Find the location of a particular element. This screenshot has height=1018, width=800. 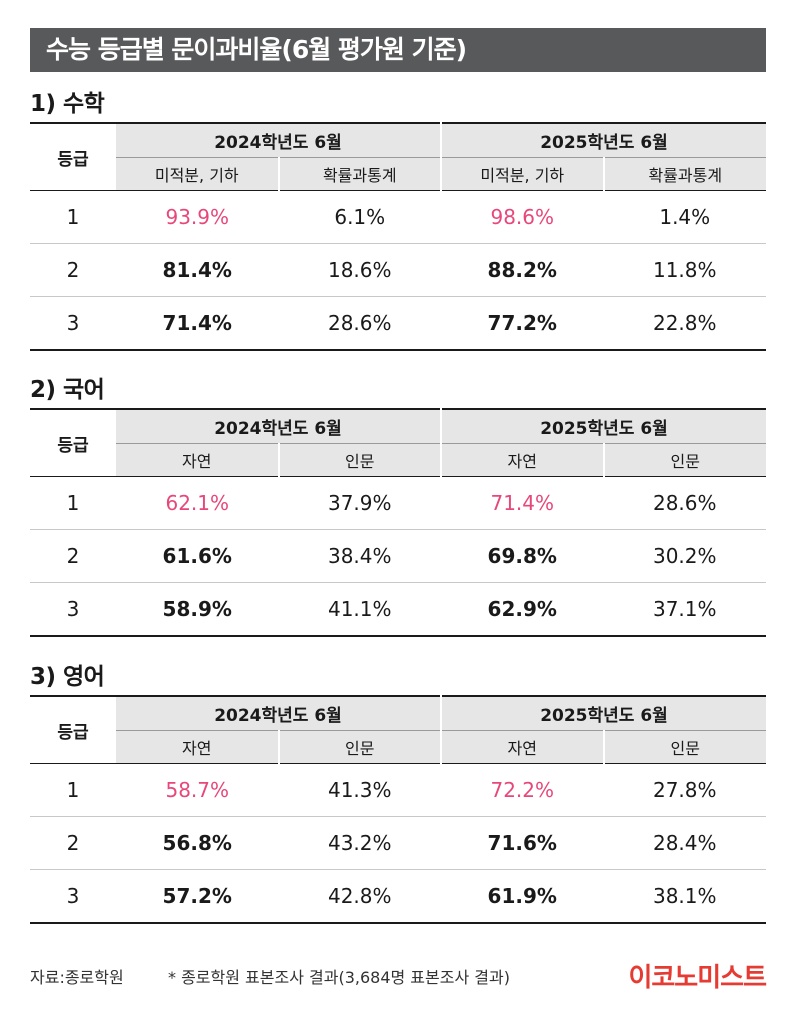

value-cell: 1.4% is located at coordinates (685, 217).